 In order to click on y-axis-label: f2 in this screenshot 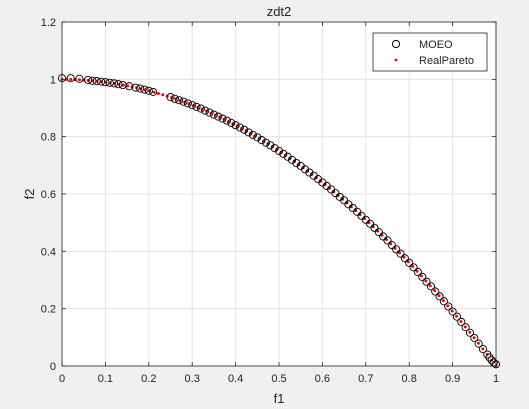, I will do `click(29, 194)`.